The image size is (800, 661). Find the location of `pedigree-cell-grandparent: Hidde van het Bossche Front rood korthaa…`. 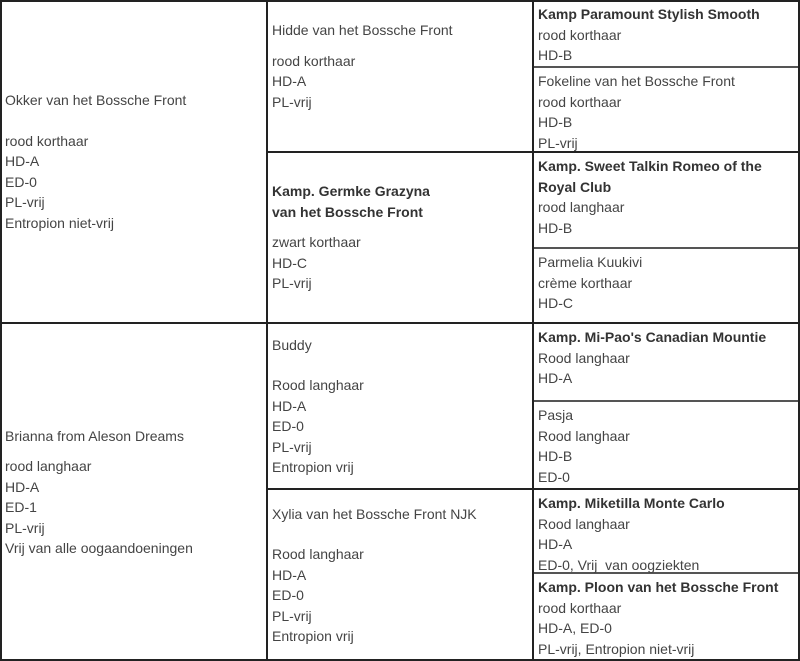

pedigree-cell-grandparent: Hidde van het Bossche Front rood korthaa… is located at coordinates (400, 76).